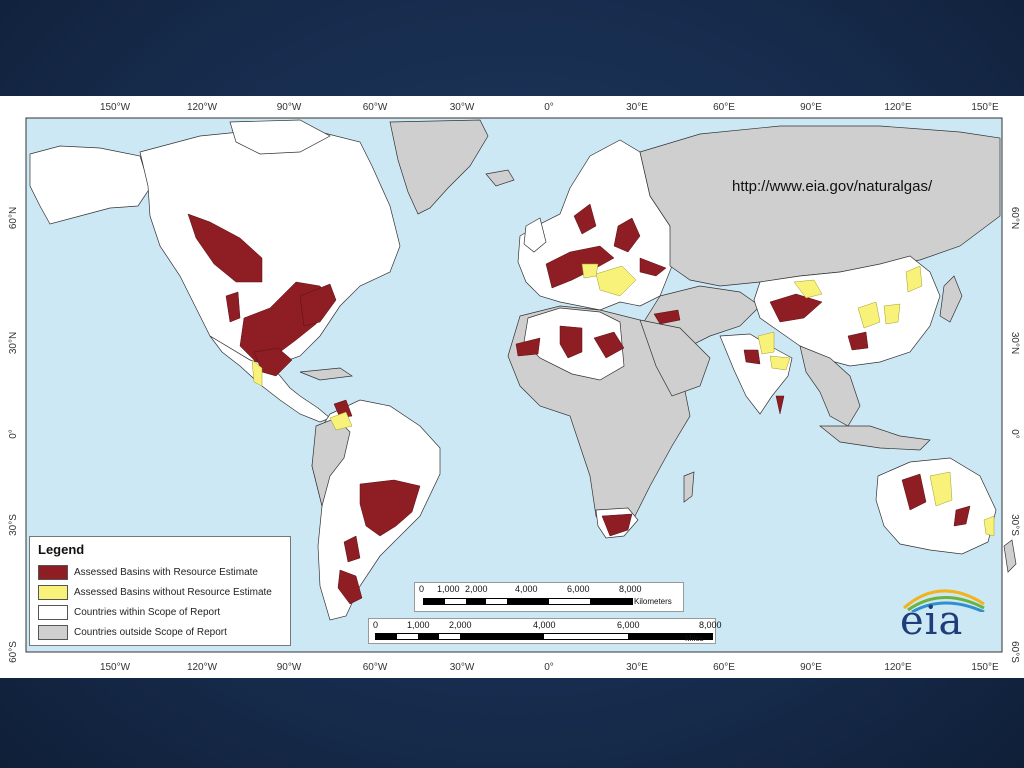  What do you see at coordinates (439, 167) in the screenshot?
I see `greenland` at bounding box center [439, 167].